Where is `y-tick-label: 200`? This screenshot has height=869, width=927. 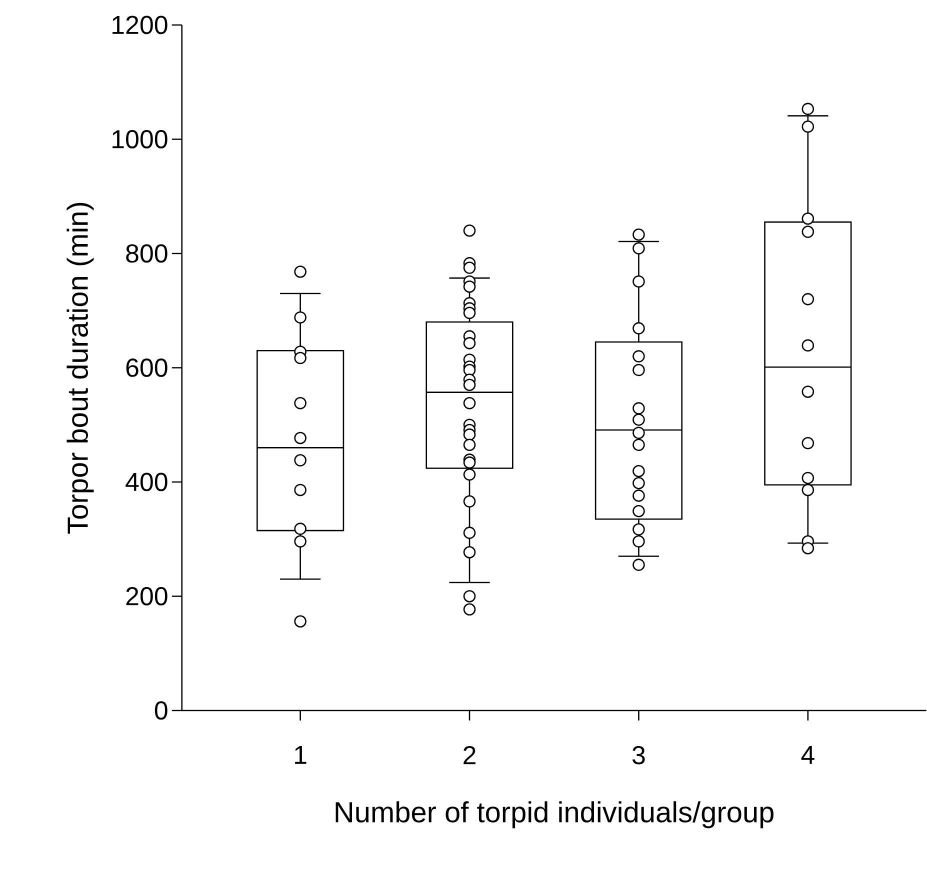
y-tick-label: 200 is located at coordinates (147, 596).